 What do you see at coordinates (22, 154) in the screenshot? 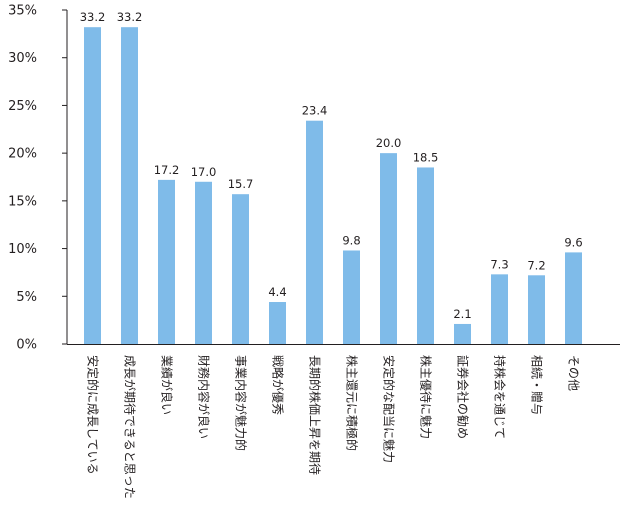
I see `y-tick-label: 20%` at bounding box center [22, 154].